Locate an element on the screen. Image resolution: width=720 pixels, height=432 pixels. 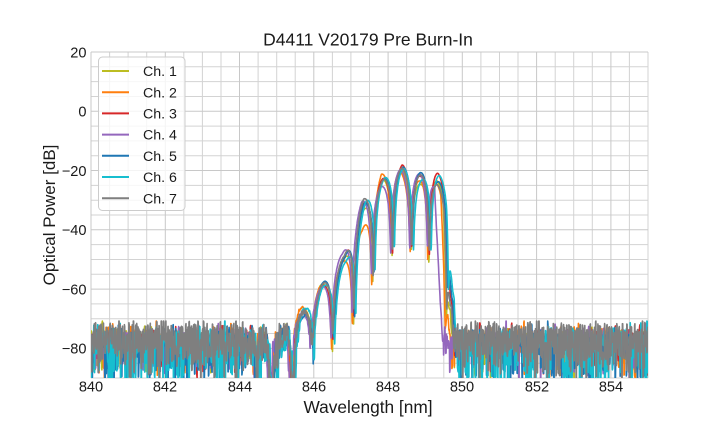
svg-text: Ch. 3 is located at coordinates (160, 115).